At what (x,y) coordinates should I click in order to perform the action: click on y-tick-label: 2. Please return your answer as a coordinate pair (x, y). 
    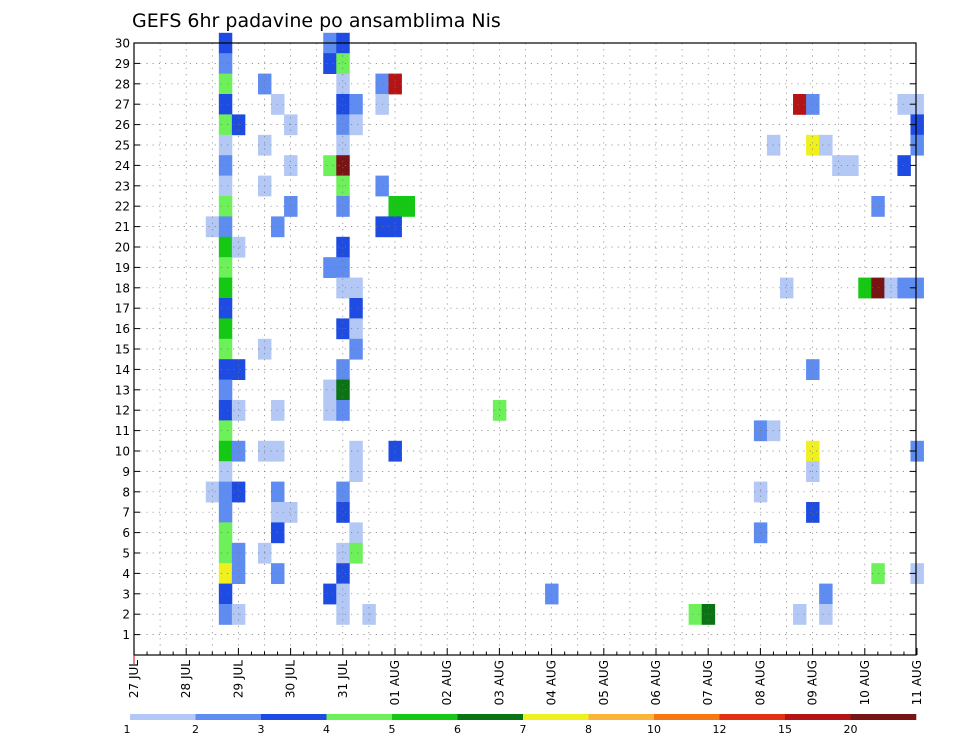
    Looking at the image, I should click on (126, 615).